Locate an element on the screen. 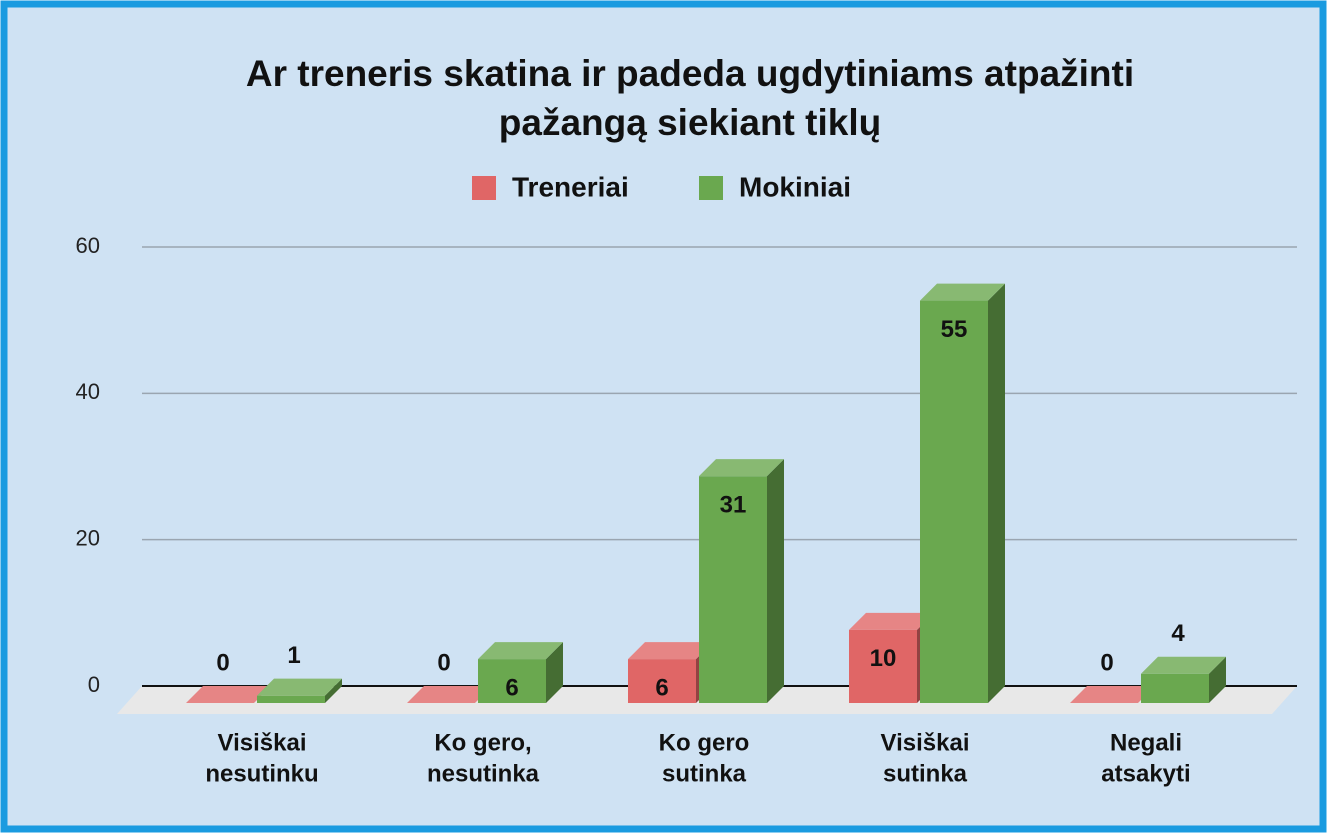  value-label: 4 is located at coordinates (1178, 633).